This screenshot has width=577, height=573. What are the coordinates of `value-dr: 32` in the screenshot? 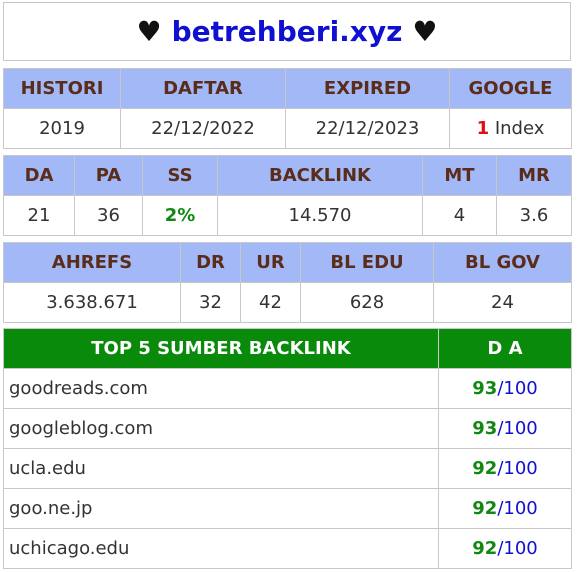 It's located at (210, 302).